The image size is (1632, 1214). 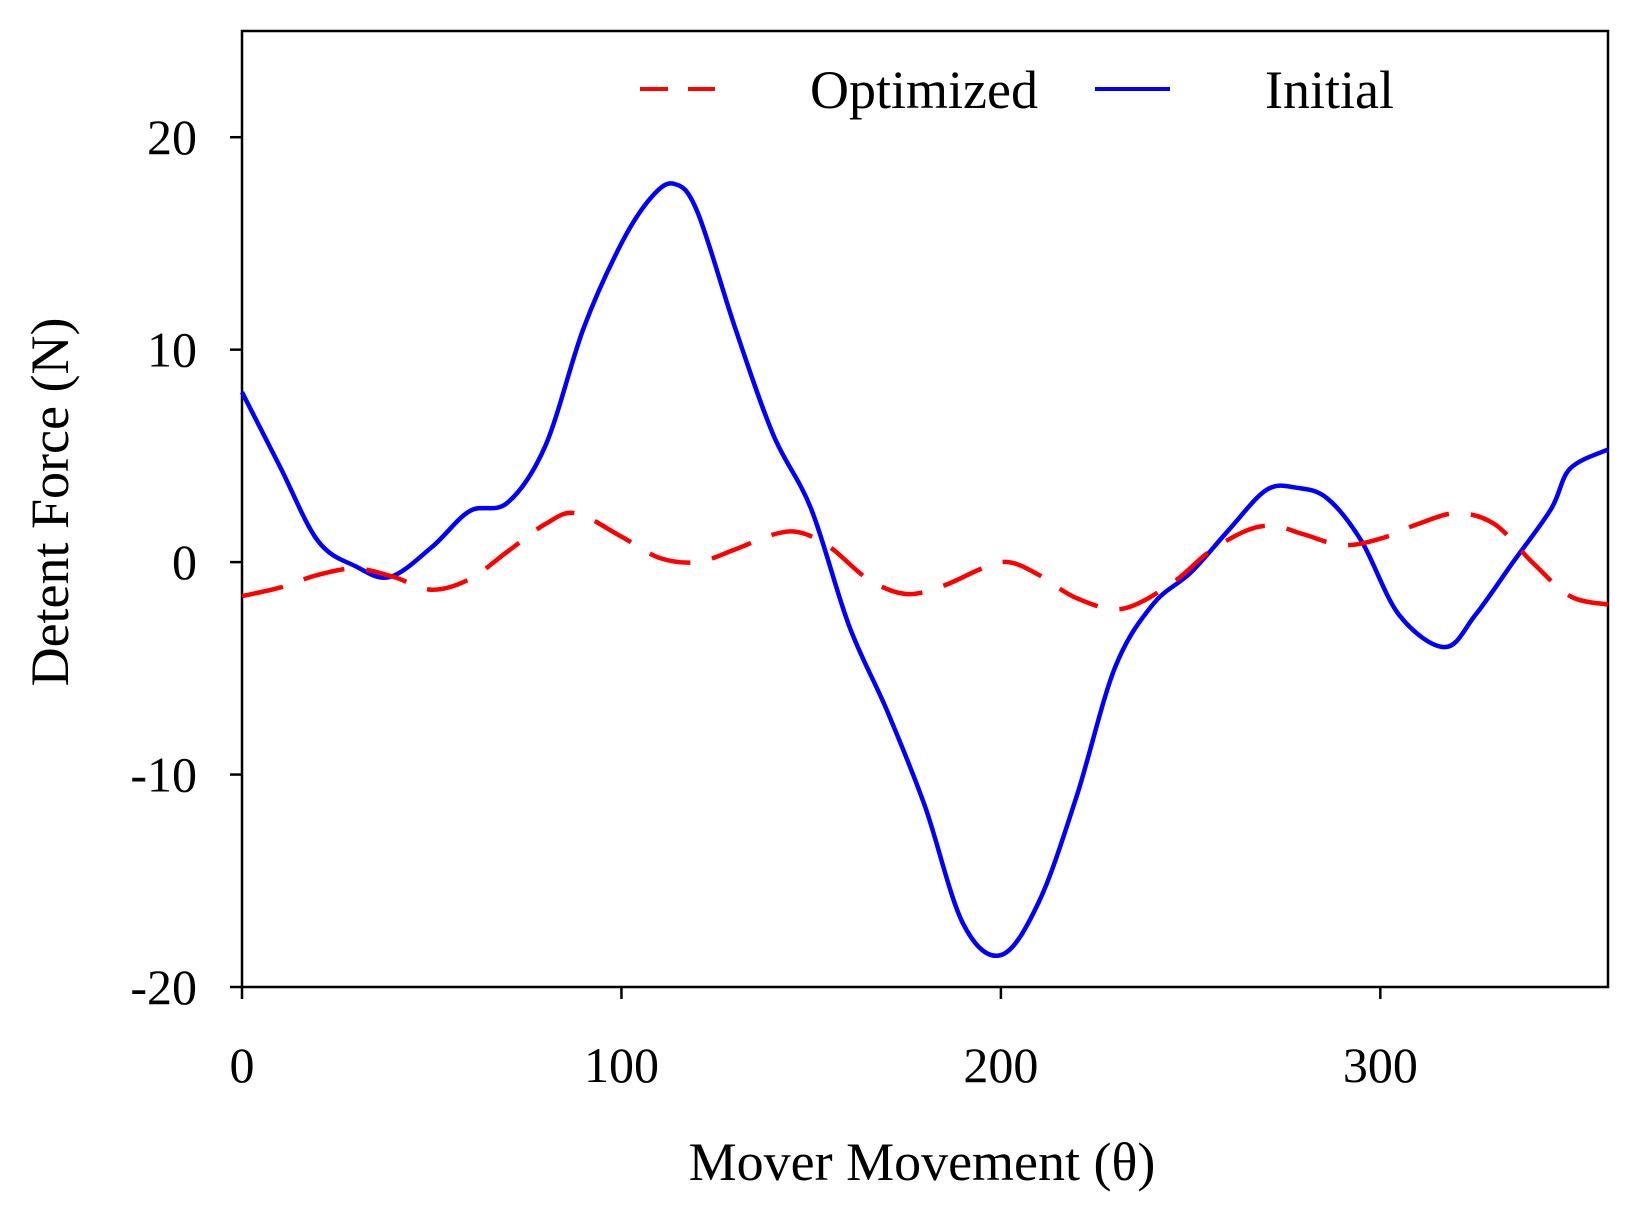 I want to click on y-tick-label: 10, so click(x=172, y=350).